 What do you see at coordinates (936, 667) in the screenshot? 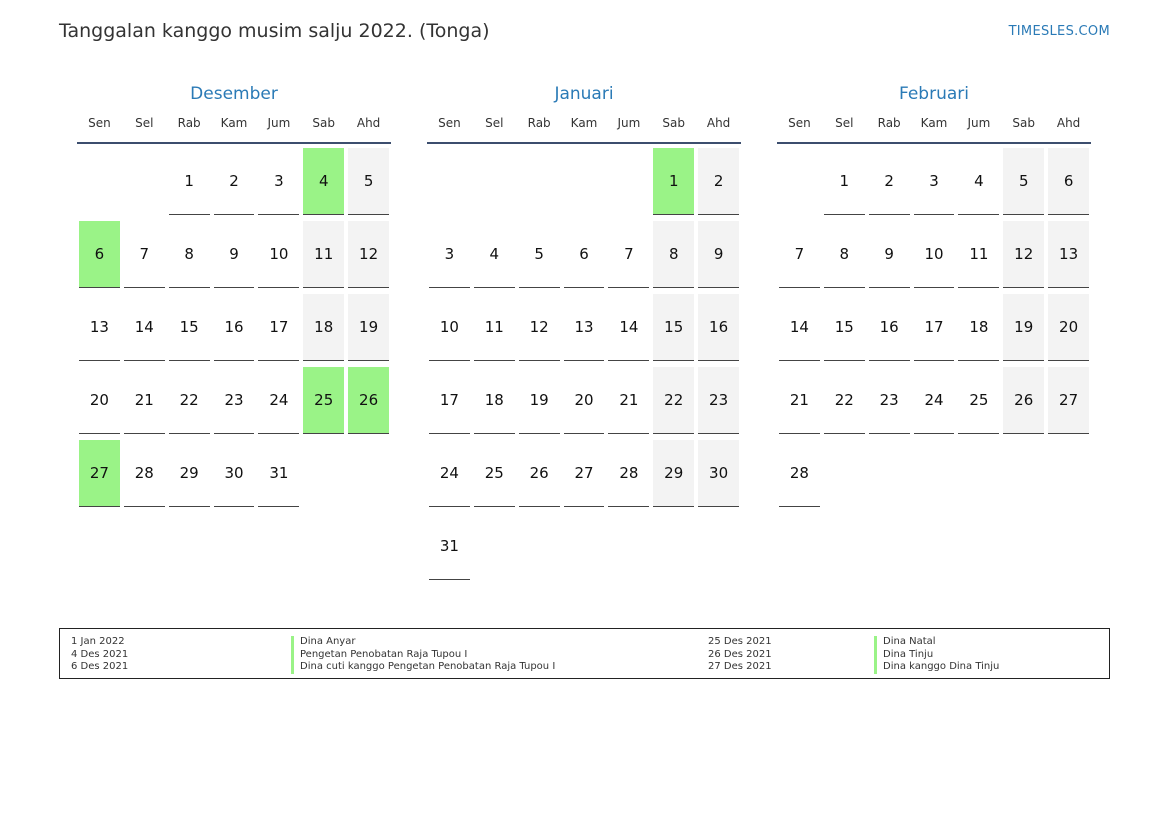
I see `legend-holiday-name: Dina kanggo Dina Tinju` at bounding box center [936, 667].